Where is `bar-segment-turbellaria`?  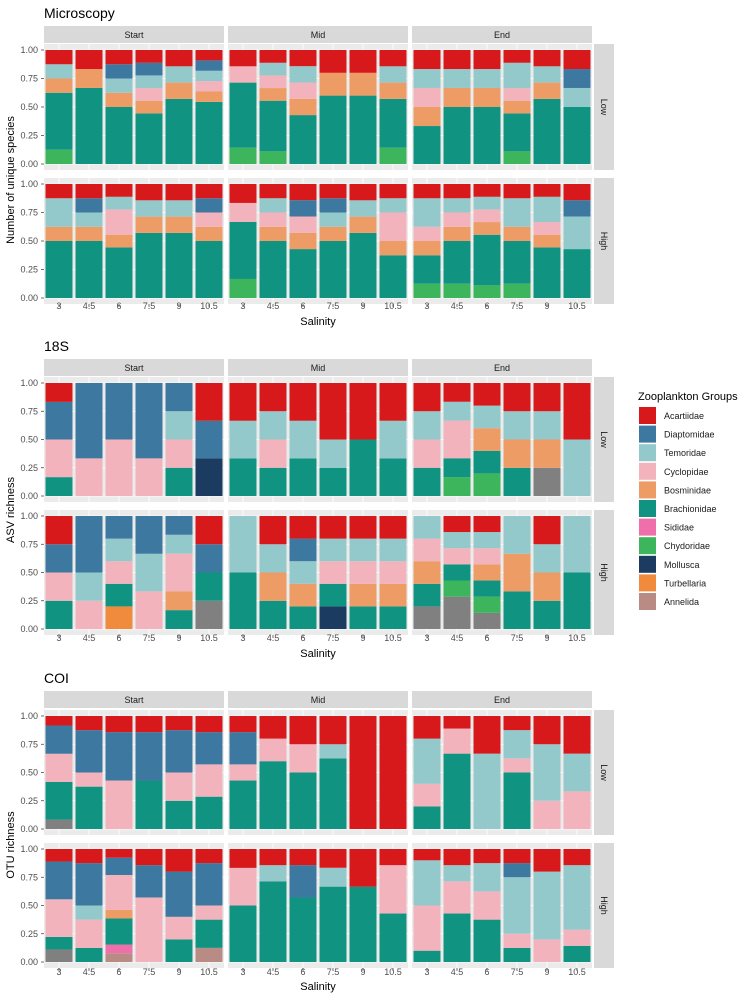
bar-segment-turbellaria is located at coordinates (119, 617).